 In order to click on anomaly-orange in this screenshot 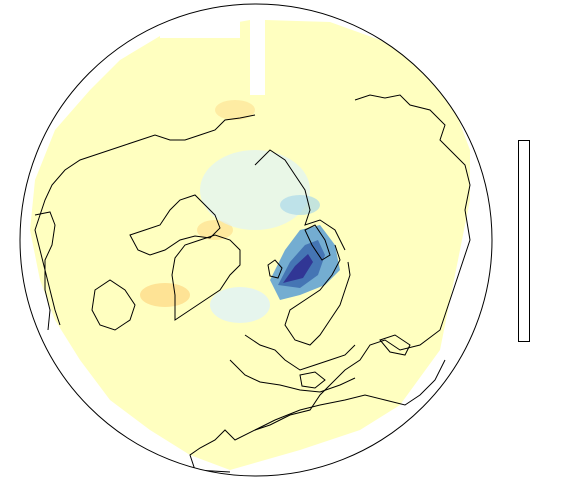, I will do `click(165, 295)`.